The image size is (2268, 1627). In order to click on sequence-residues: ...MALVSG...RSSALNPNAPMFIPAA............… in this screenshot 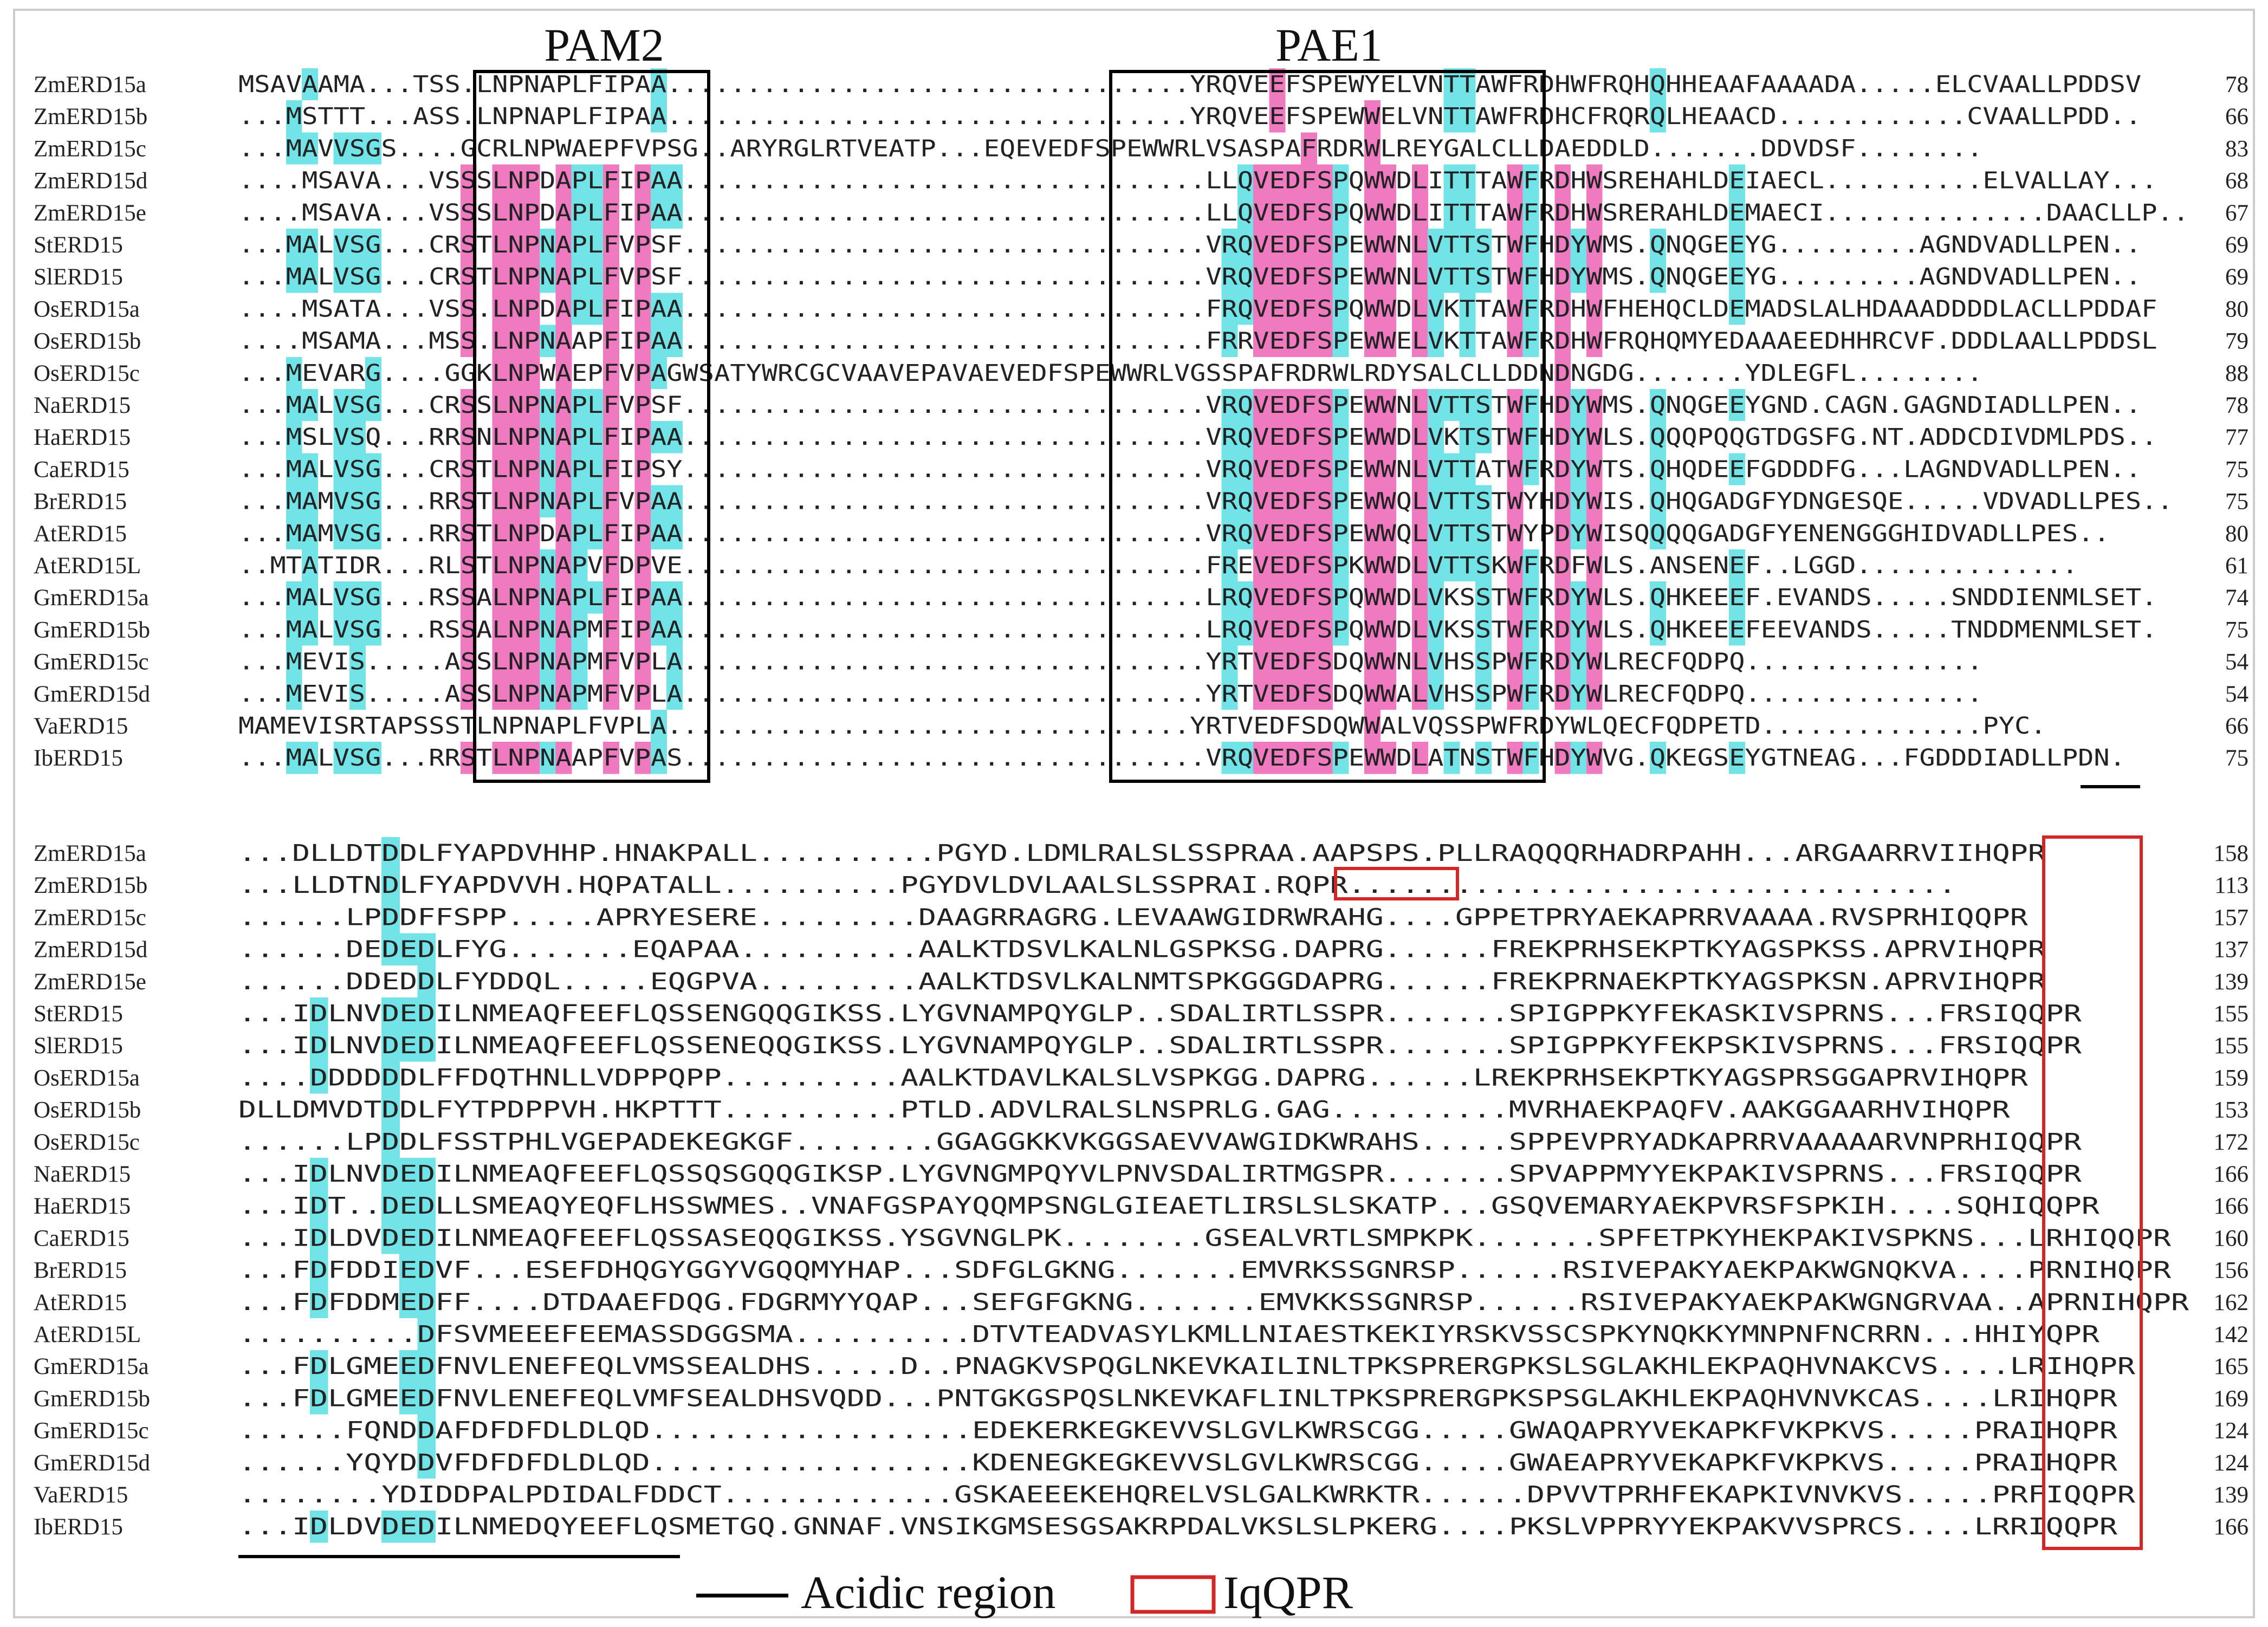, I will do `click(1197, 629)`.